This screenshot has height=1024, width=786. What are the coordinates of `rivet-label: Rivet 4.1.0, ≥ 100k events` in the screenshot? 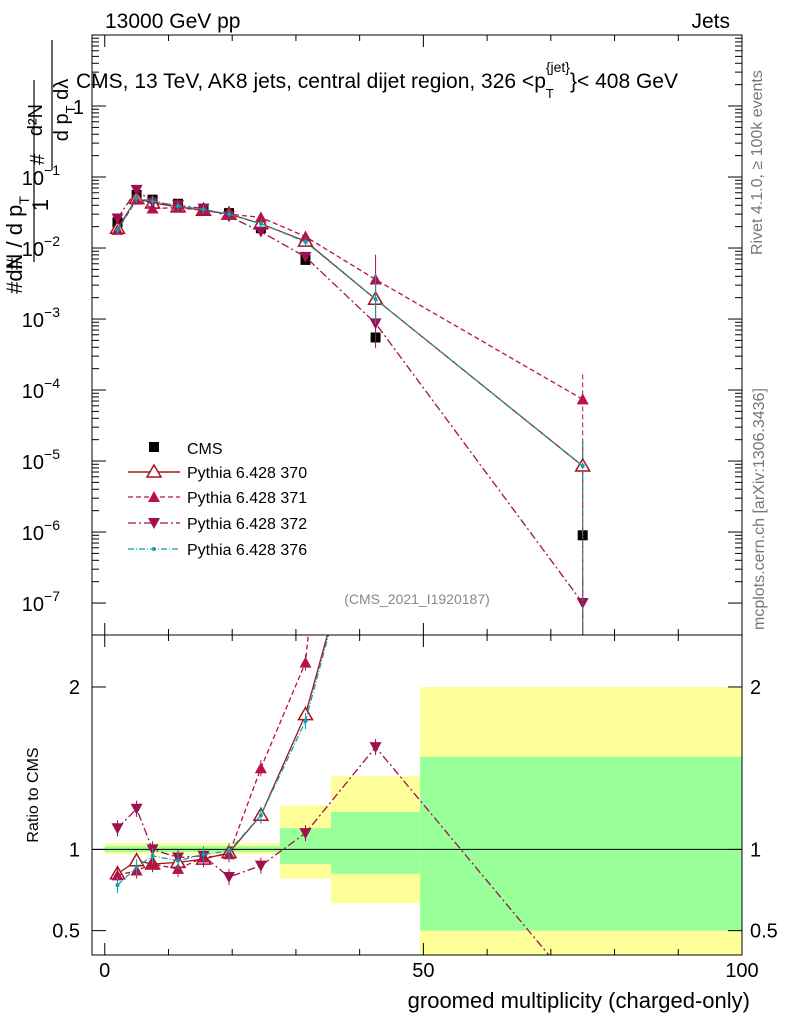 It's located at (757, 162).